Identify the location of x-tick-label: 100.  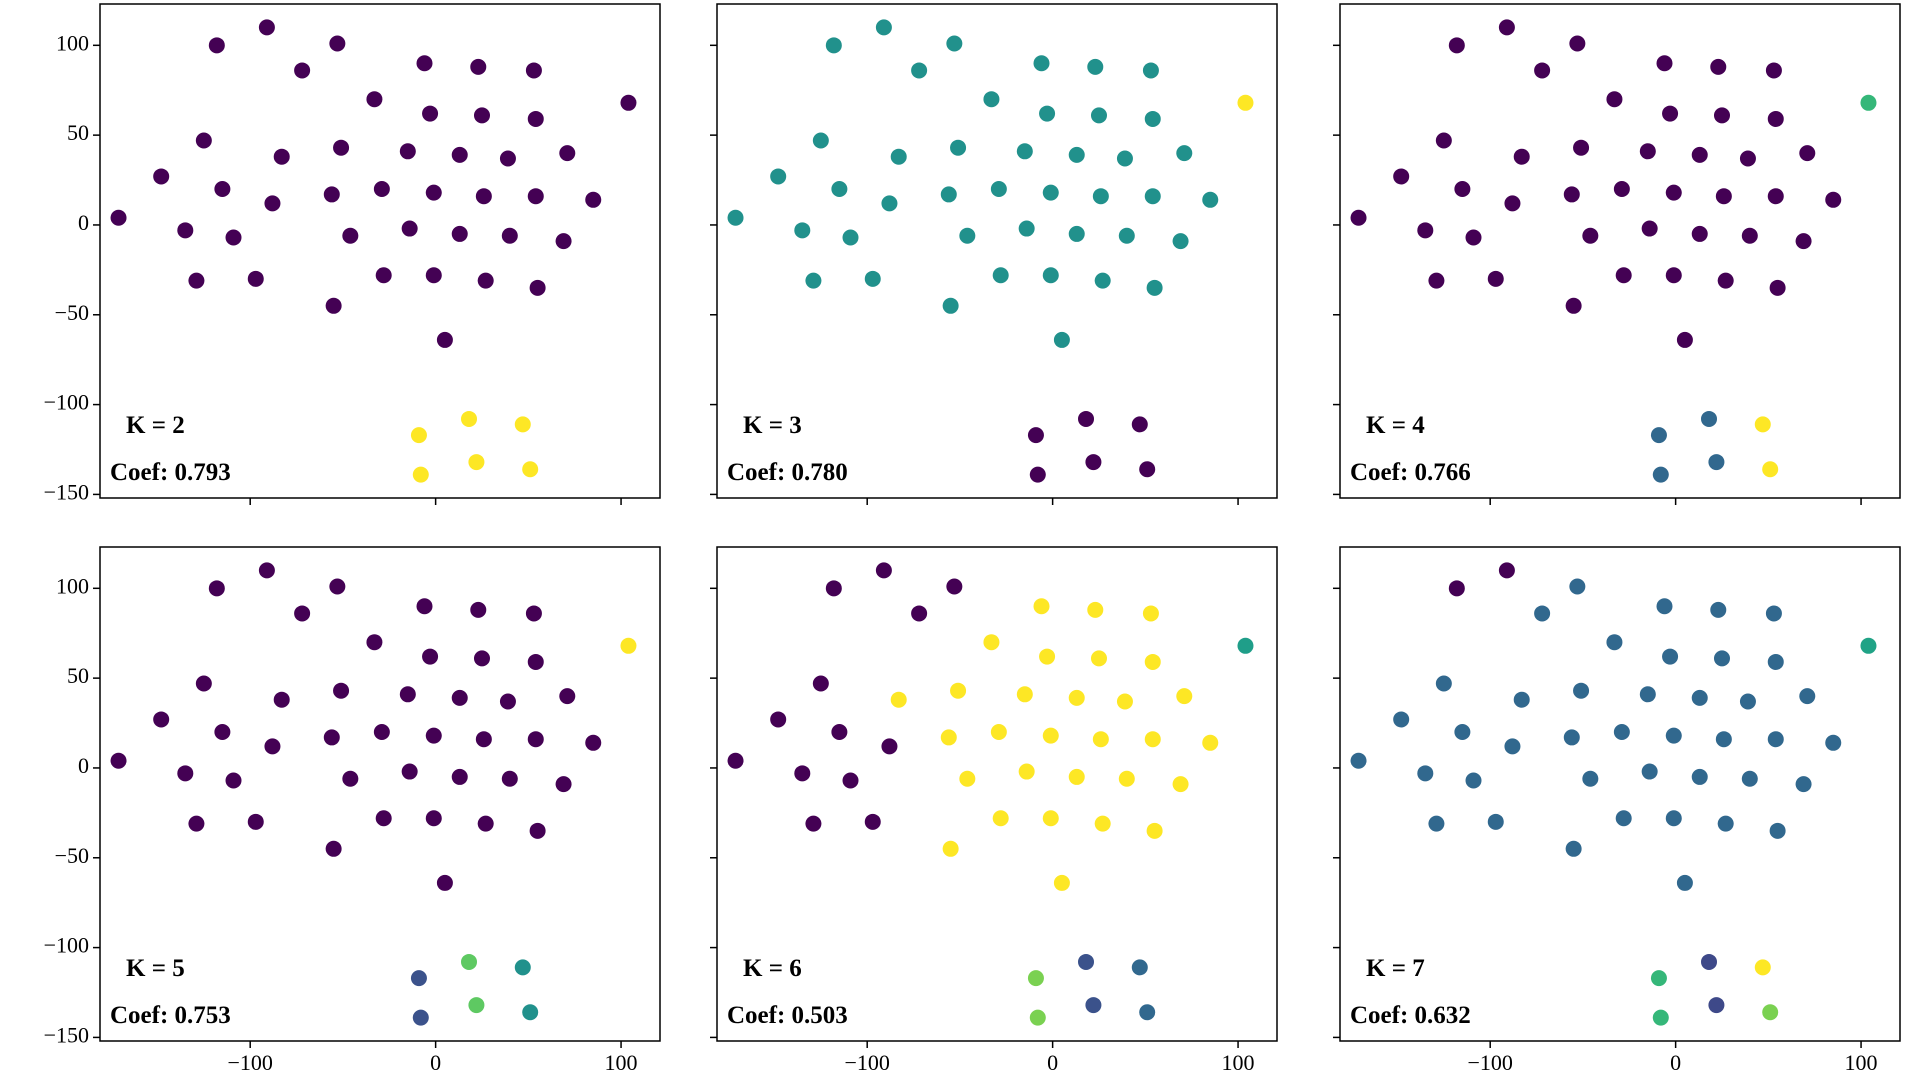
(1238, 1062).